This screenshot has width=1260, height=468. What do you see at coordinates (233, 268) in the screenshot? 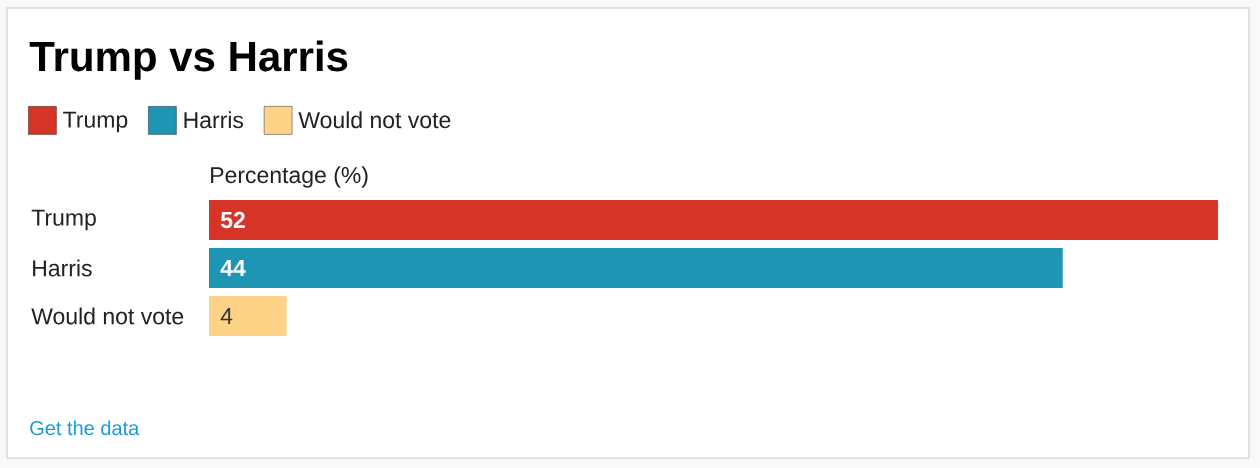
I see `data-label: 44` at bounding box center [233, 268].